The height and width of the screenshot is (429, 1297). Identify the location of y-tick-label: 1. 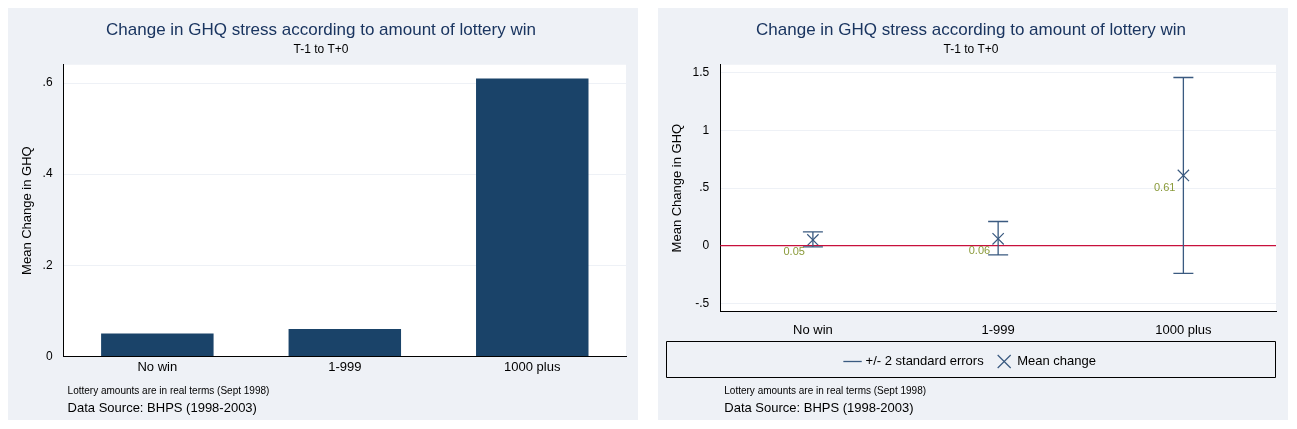
(706, 129).